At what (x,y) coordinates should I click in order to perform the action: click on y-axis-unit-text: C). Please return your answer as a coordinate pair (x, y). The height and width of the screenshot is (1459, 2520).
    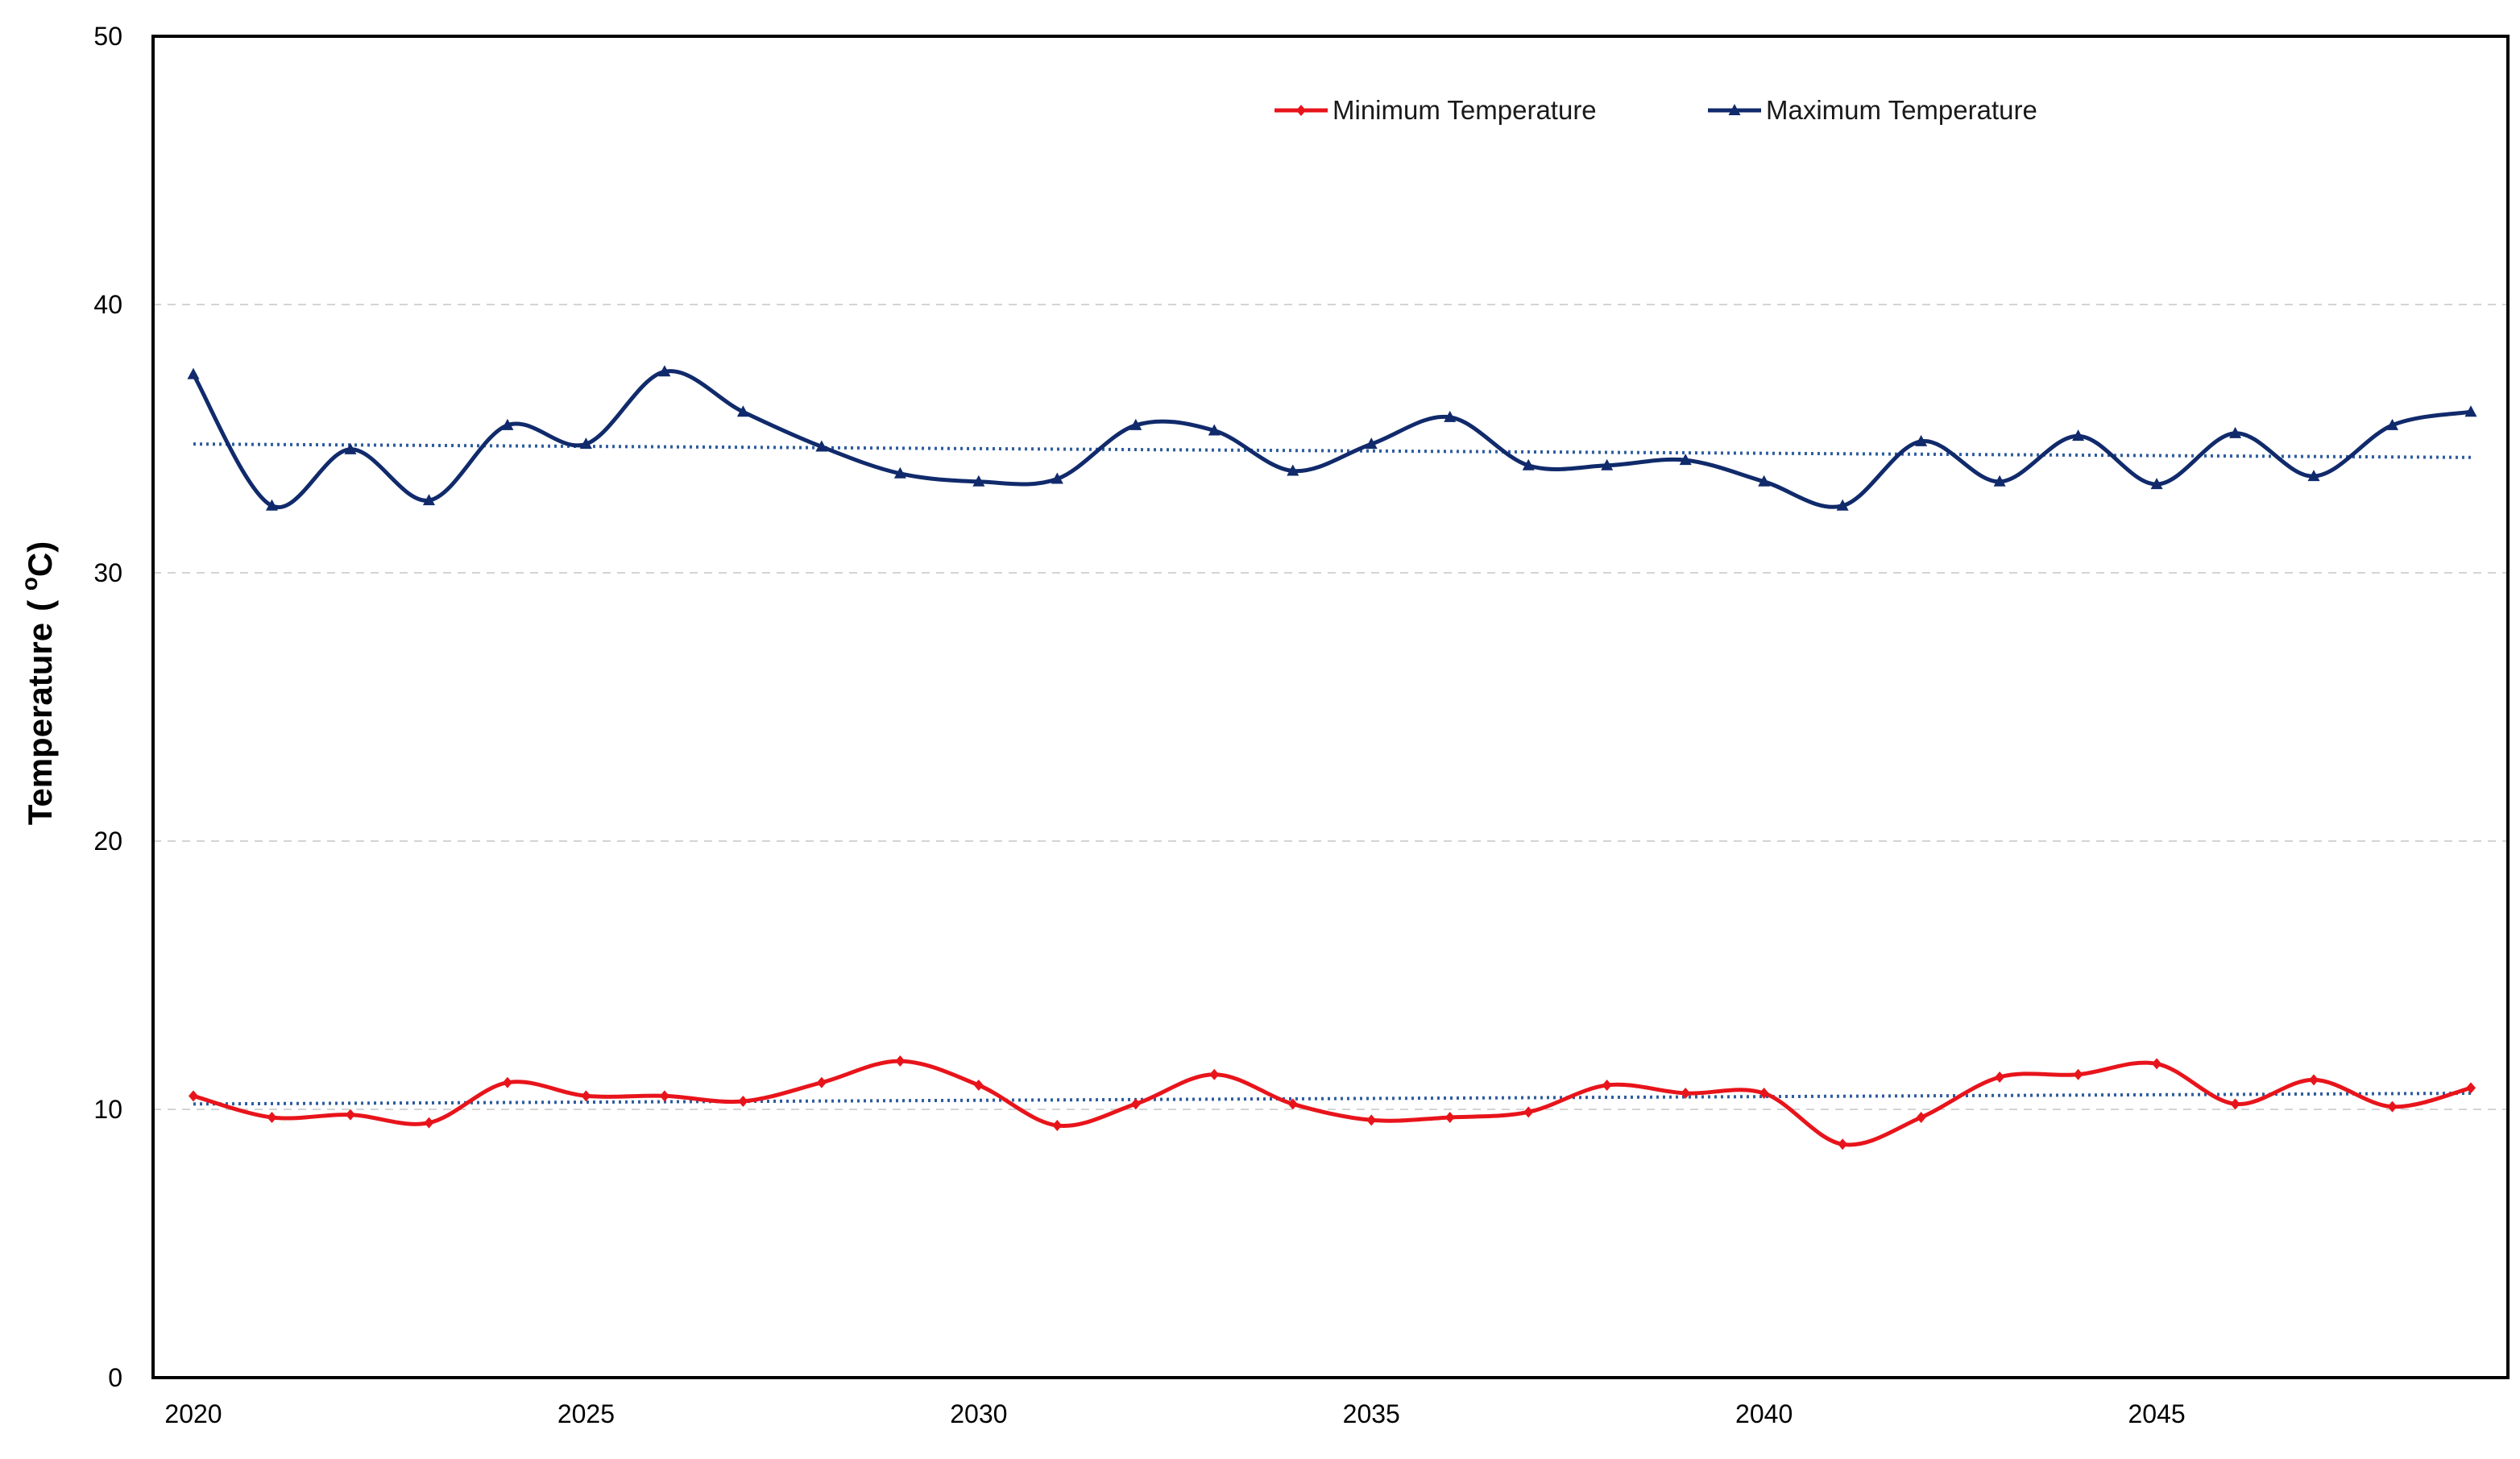
    Looking at the image, I should click on (40, 559).